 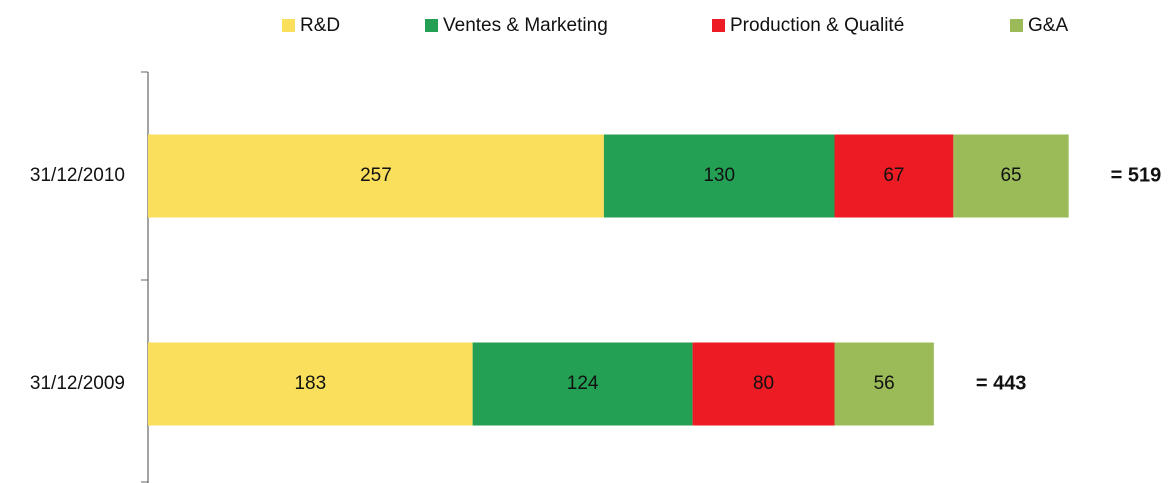 I want to click on value-label: 124, so click(x=583, y=383).